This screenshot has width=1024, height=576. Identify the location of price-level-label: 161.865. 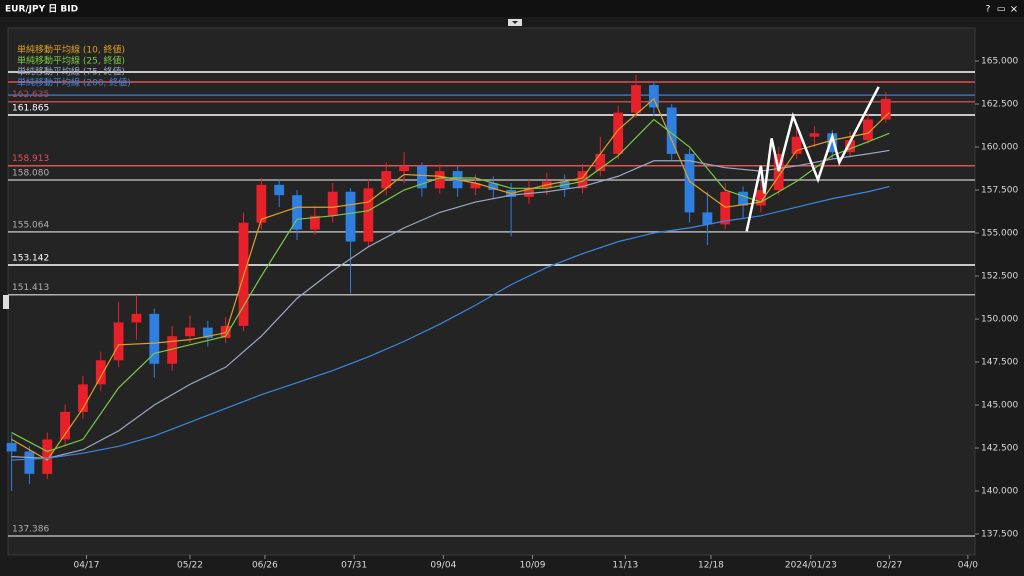
(30, 108).